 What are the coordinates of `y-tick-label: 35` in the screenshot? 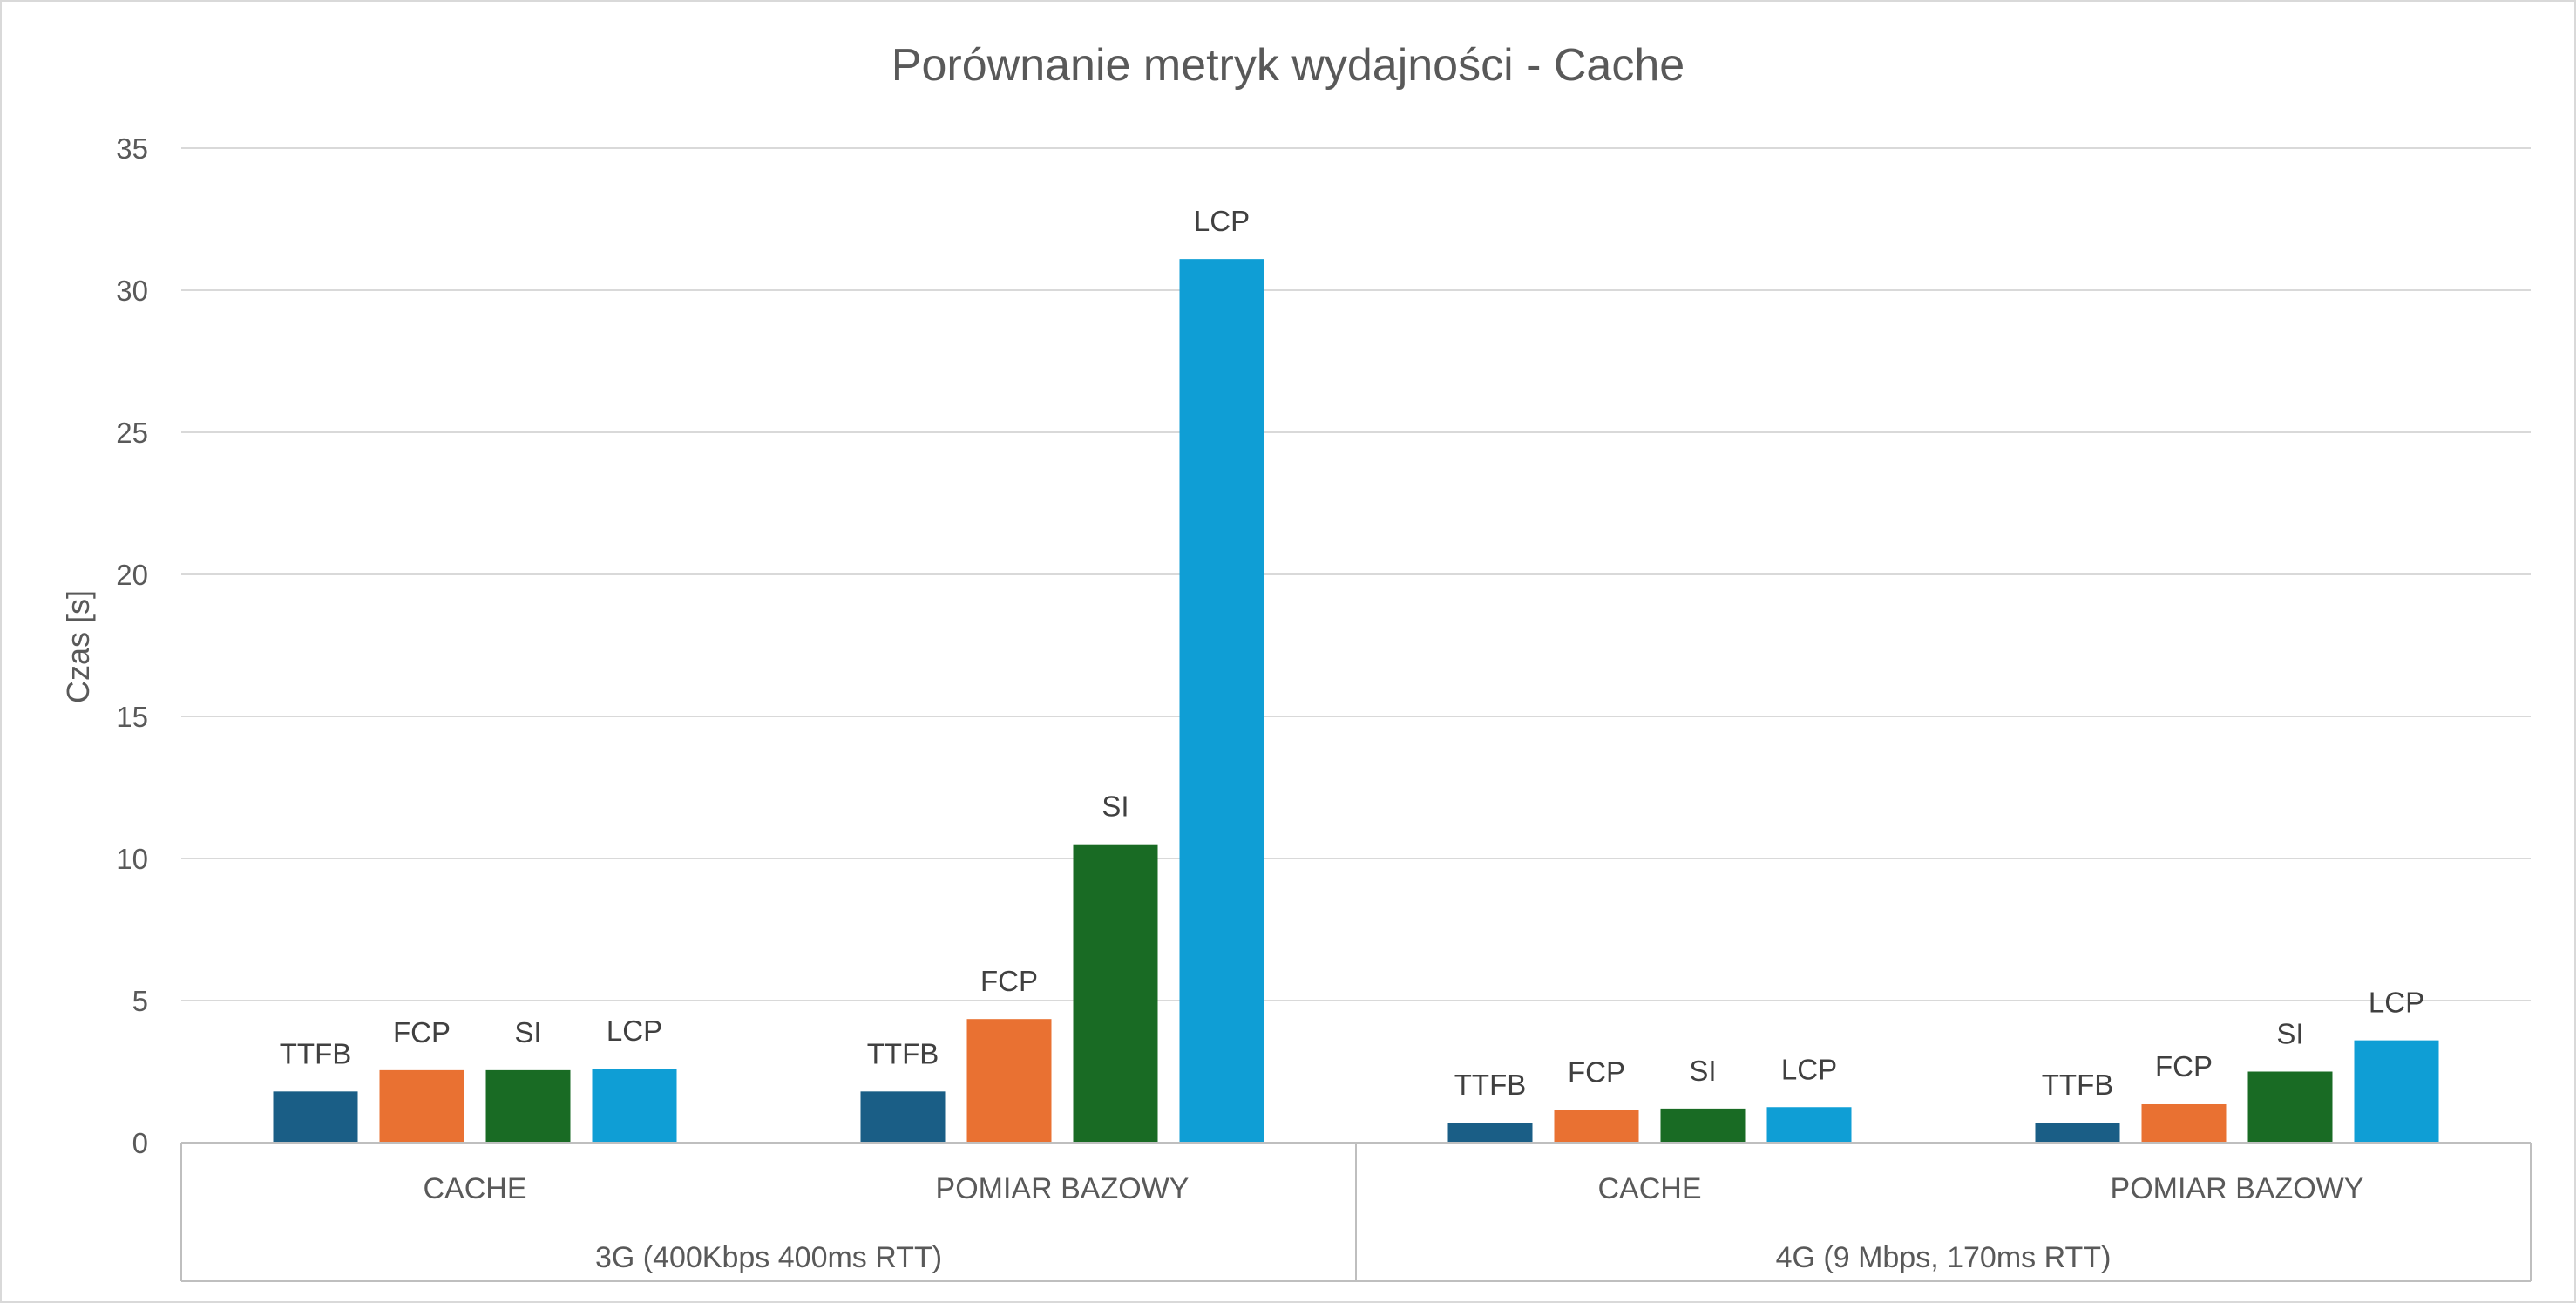 It's located at (132, 148).